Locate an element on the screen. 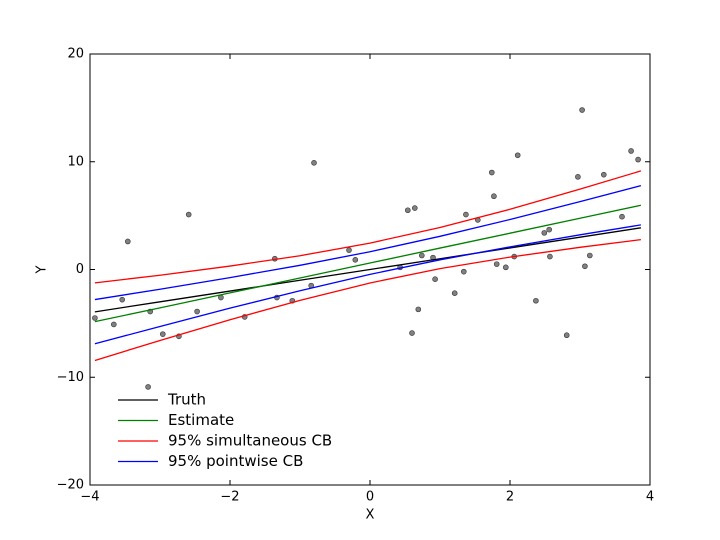 This screenshot has width=720, height=540. x-axis-label: X is located at coordinates (370, 515).